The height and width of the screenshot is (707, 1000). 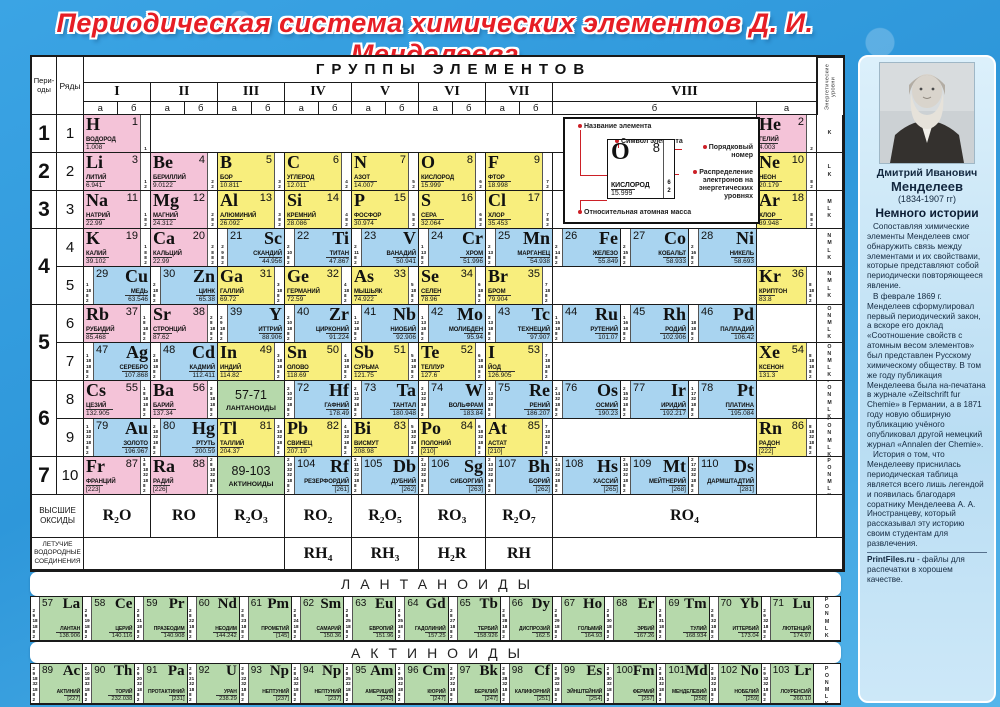 I want to click on element-cell-Co-27: 2 15 8 2 27 Co КОБАЛЬТ 58.933, so click(x=655, y=248).